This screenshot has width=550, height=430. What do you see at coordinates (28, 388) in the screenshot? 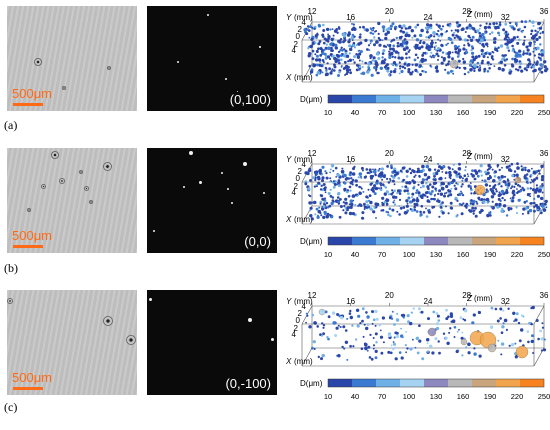
I see `scale-bar` at bounding box center [28, 388].